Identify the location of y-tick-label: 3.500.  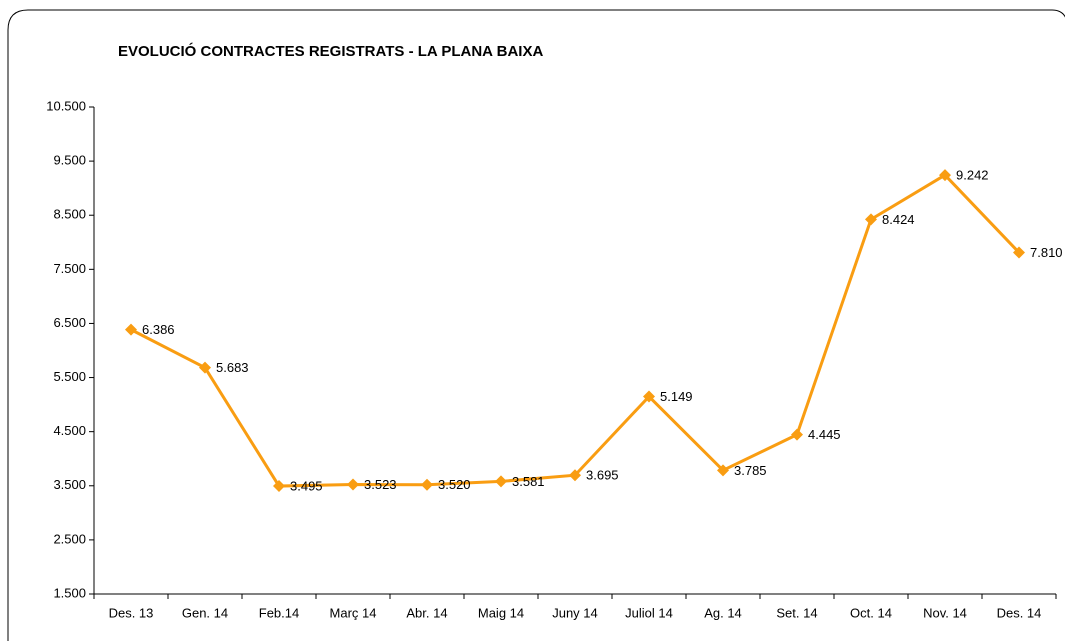
(69, 484).